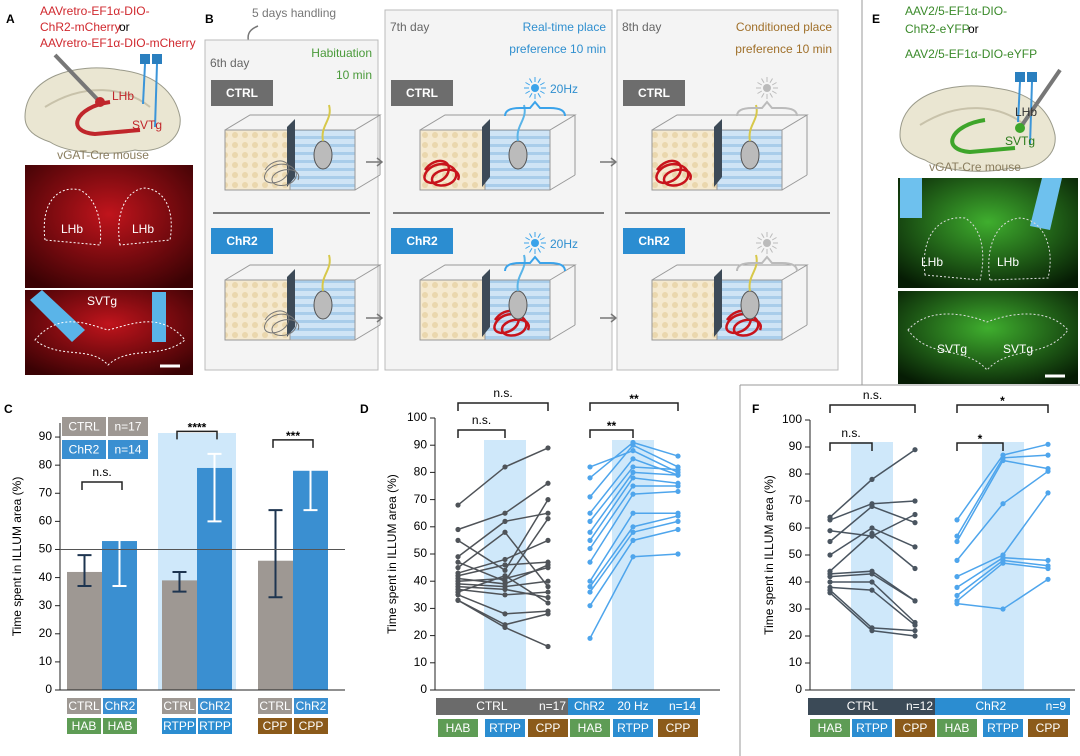 This screenshot has width=1080, height=756. Describe the element at coordinates (564, 244) in the screenshot. I see `stim-label: 20Hz` at that location.